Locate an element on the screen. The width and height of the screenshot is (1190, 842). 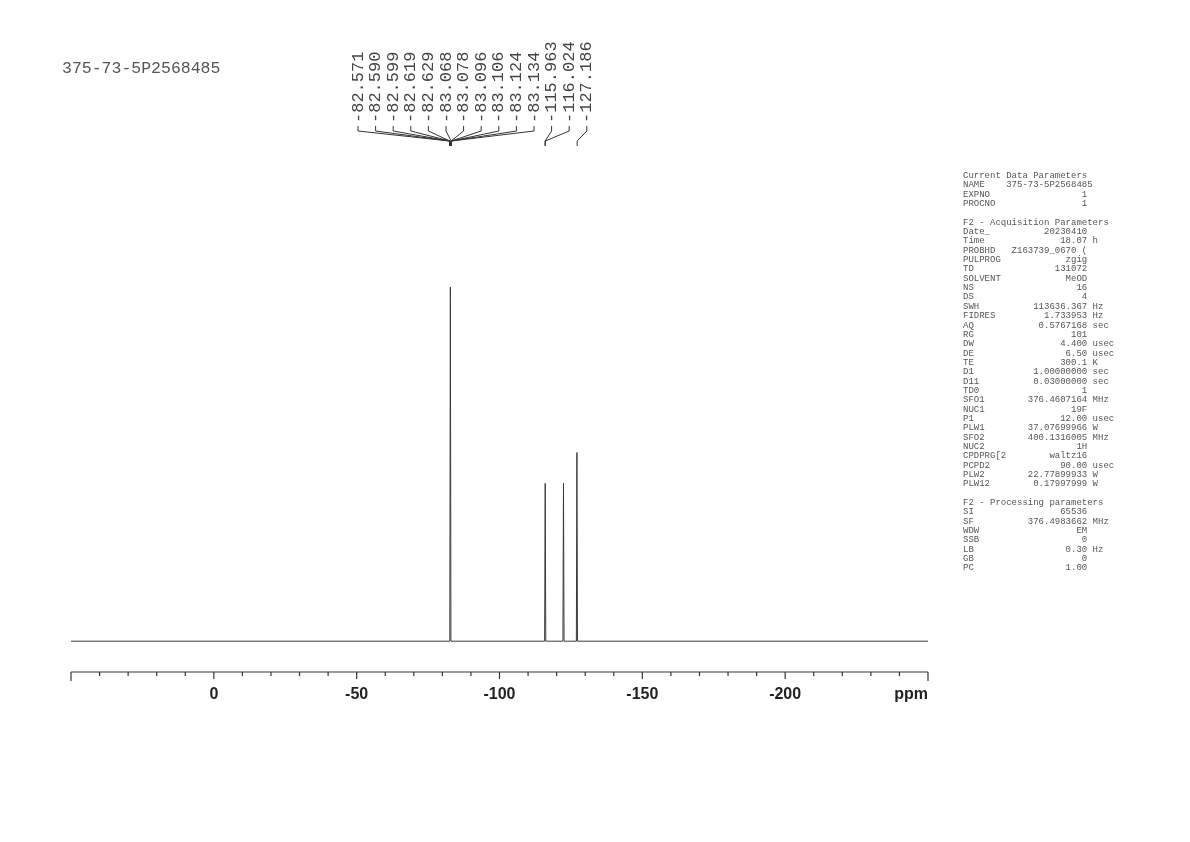
annotation: -115.963 is located at coordinates (552, 82).